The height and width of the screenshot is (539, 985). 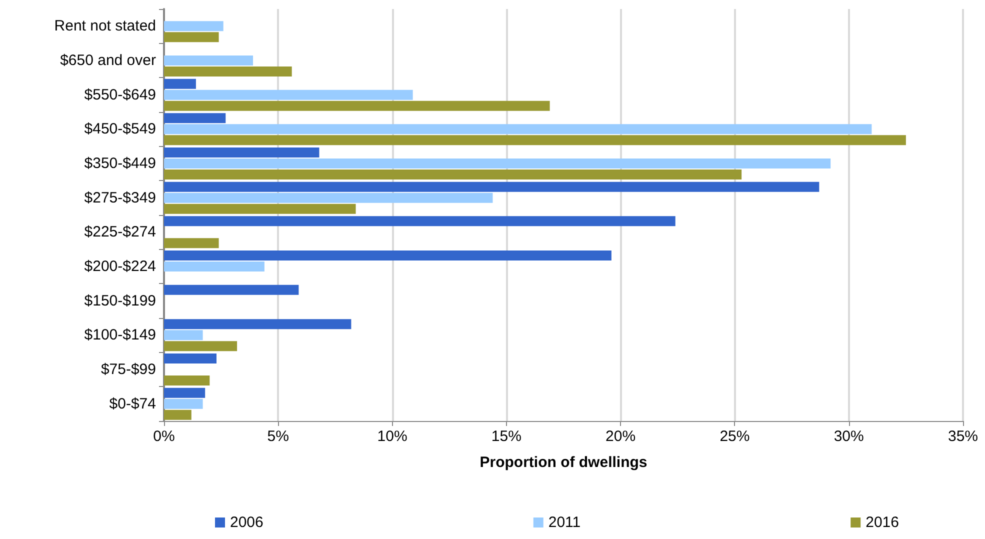 I want to click on x-tick-label: 20%, so click(x=621, y=436).